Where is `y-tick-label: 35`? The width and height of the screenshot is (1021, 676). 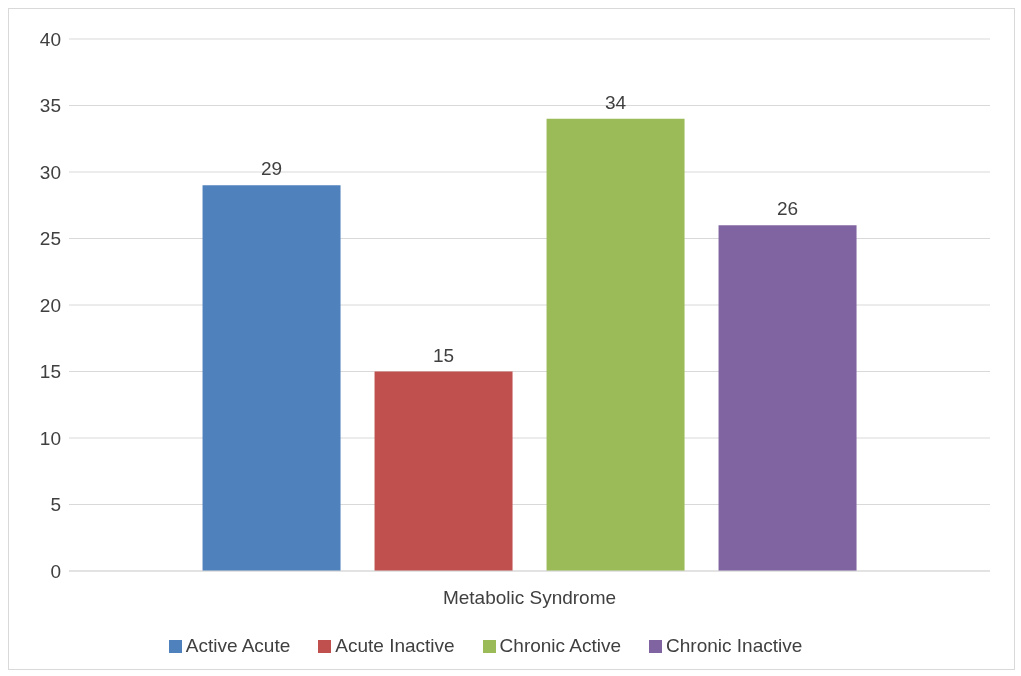 y-tick-label: 35 is located at coordinates (50, 106).